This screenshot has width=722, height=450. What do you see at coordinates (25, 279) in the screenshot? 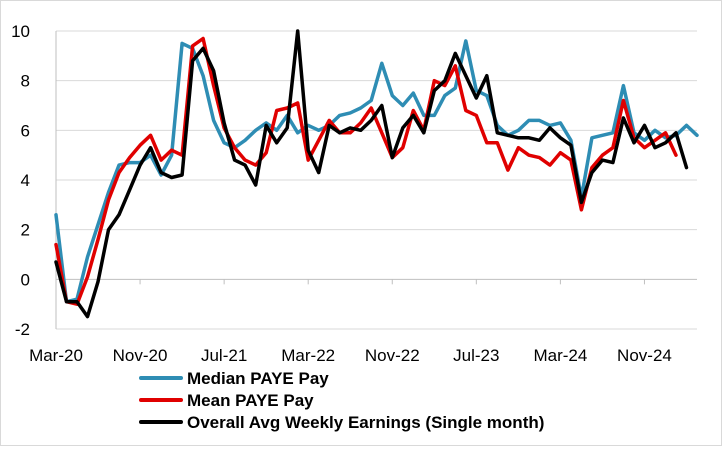
I see `y-tick-label: 0` at bounding box center [25, 279].